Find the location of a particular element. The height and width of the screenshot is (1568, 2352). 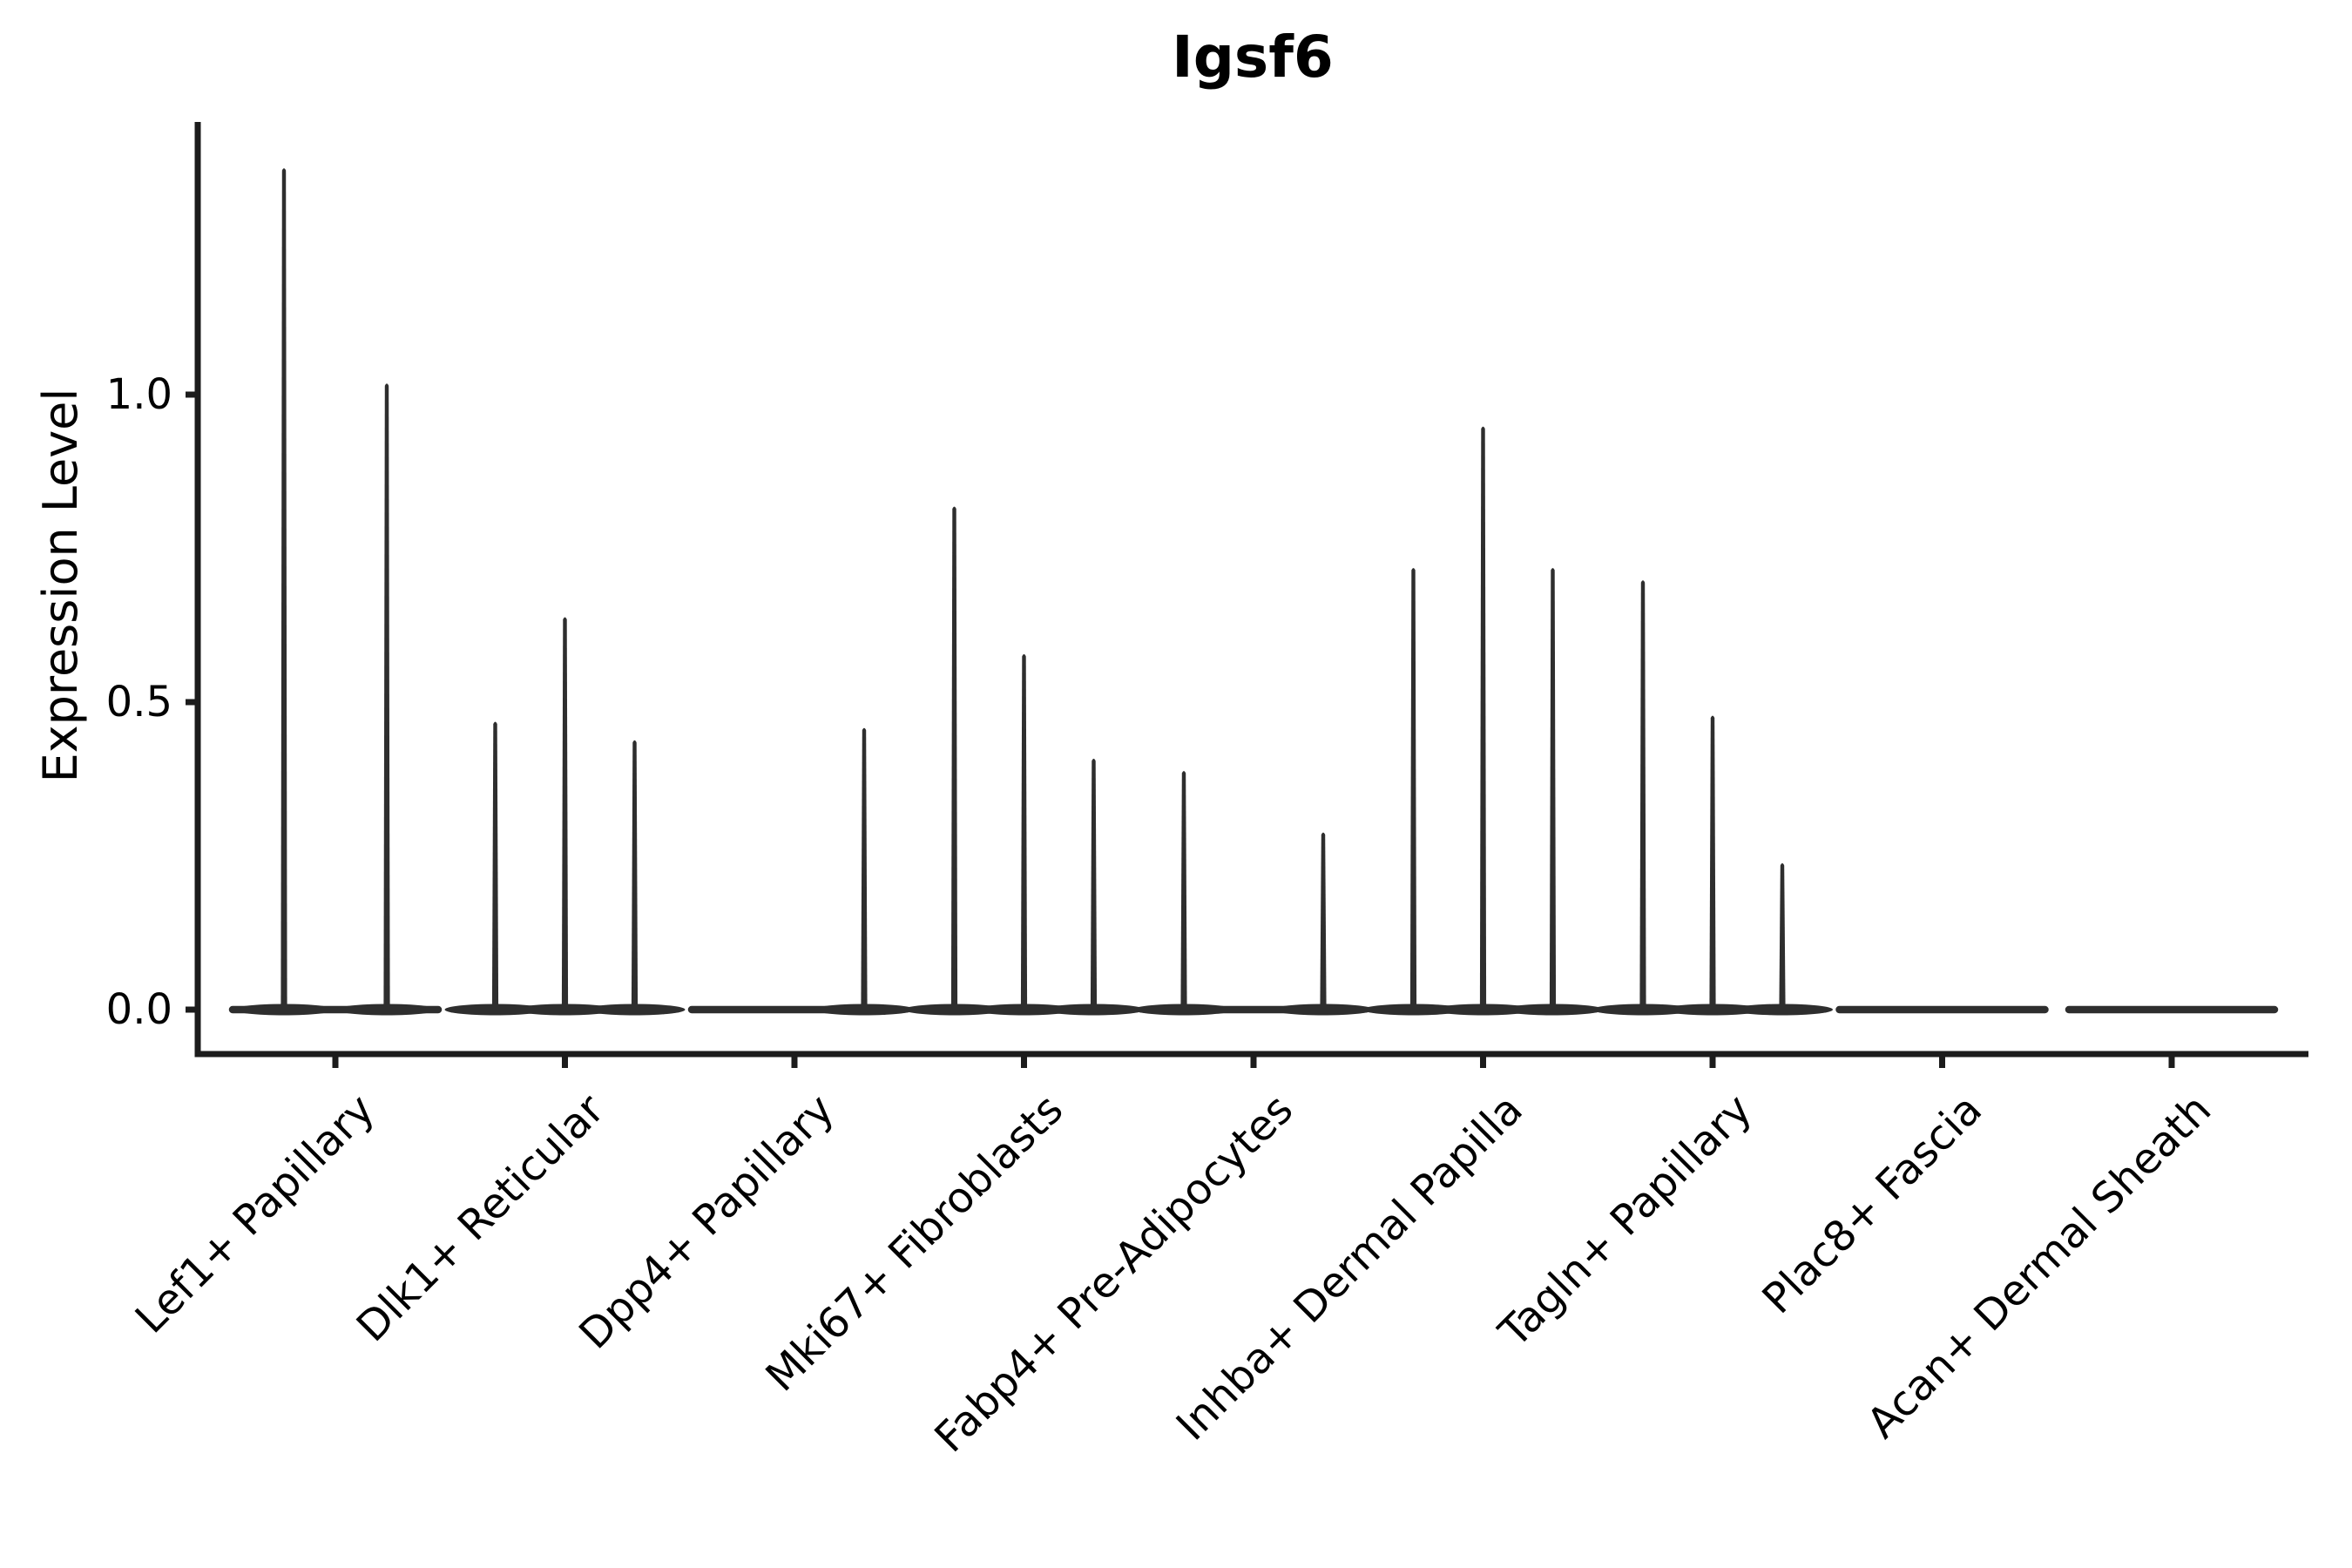

chart-title: Igsf6 is located at coordinates (1253, 58).